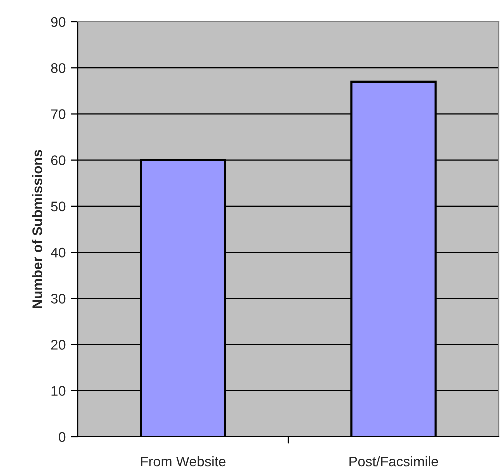 This screenshot has width=504, height=475. Describe the element at coordinates (58, 345) in the screenshot. I see `y-tick-label: 20` at that location.